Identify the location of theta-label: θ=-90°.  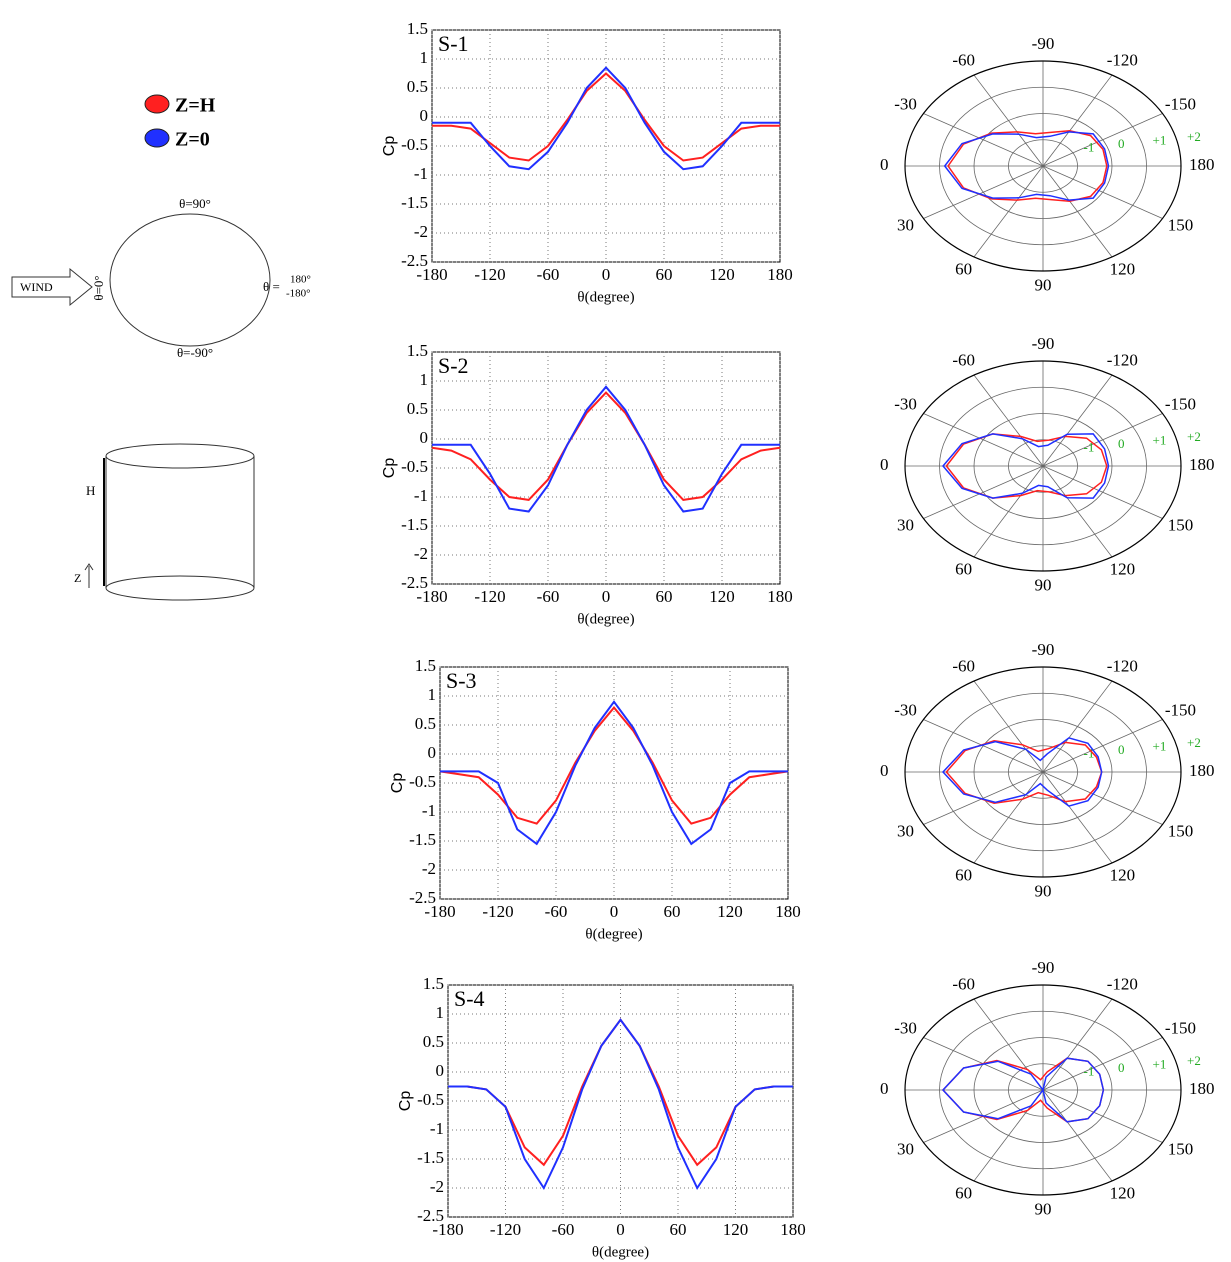
(195, 352).